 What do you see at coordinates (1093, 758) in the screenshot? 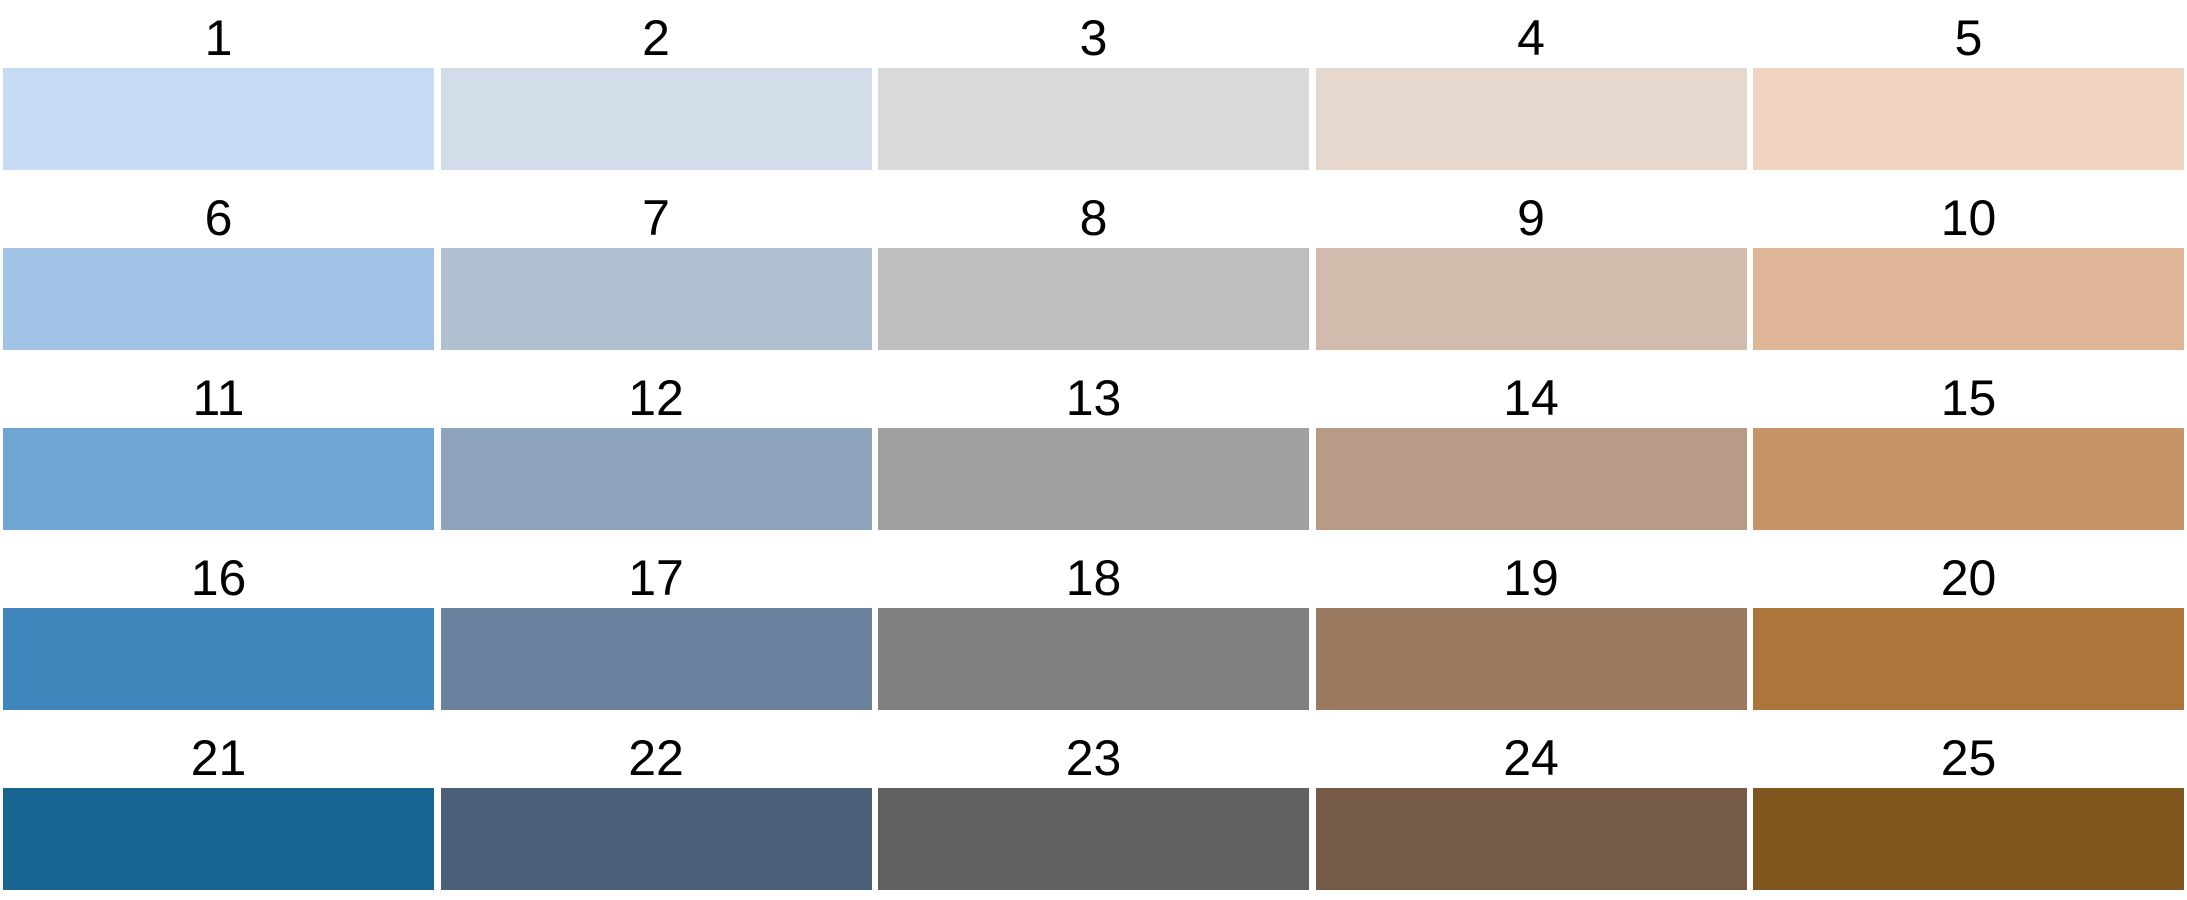
I see `swatch-label: 23` at bounding box center [1093, 758].